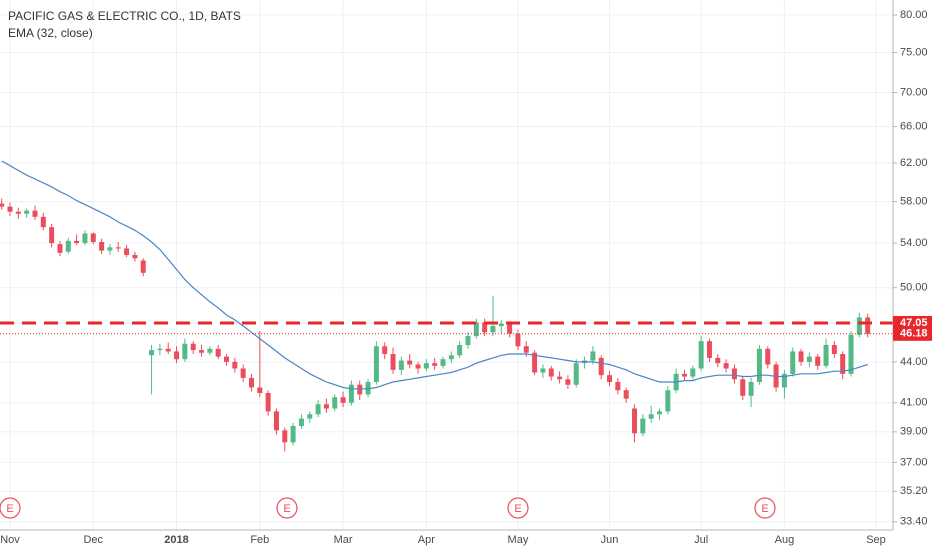  Describe the element at coordinates (518, 540) in the screenshot. I see `x-tick-label: May` at that location.